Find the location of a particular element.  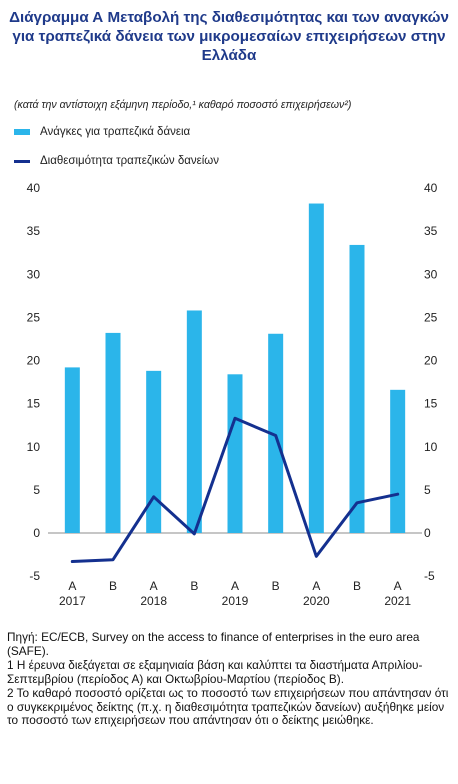

y-tick-label-left: -5 is located at coordinates (34, 576).